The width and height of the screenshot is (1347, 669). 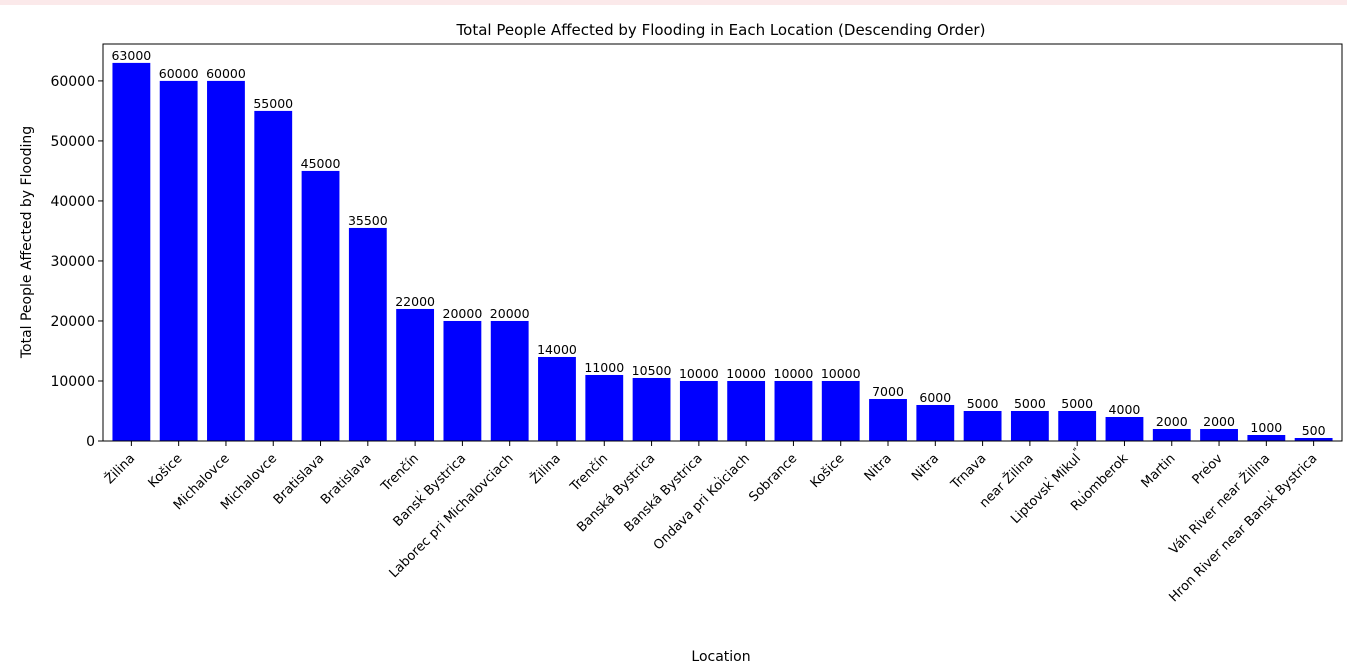 I want to click on top-strip, so click(x=673, y=2).